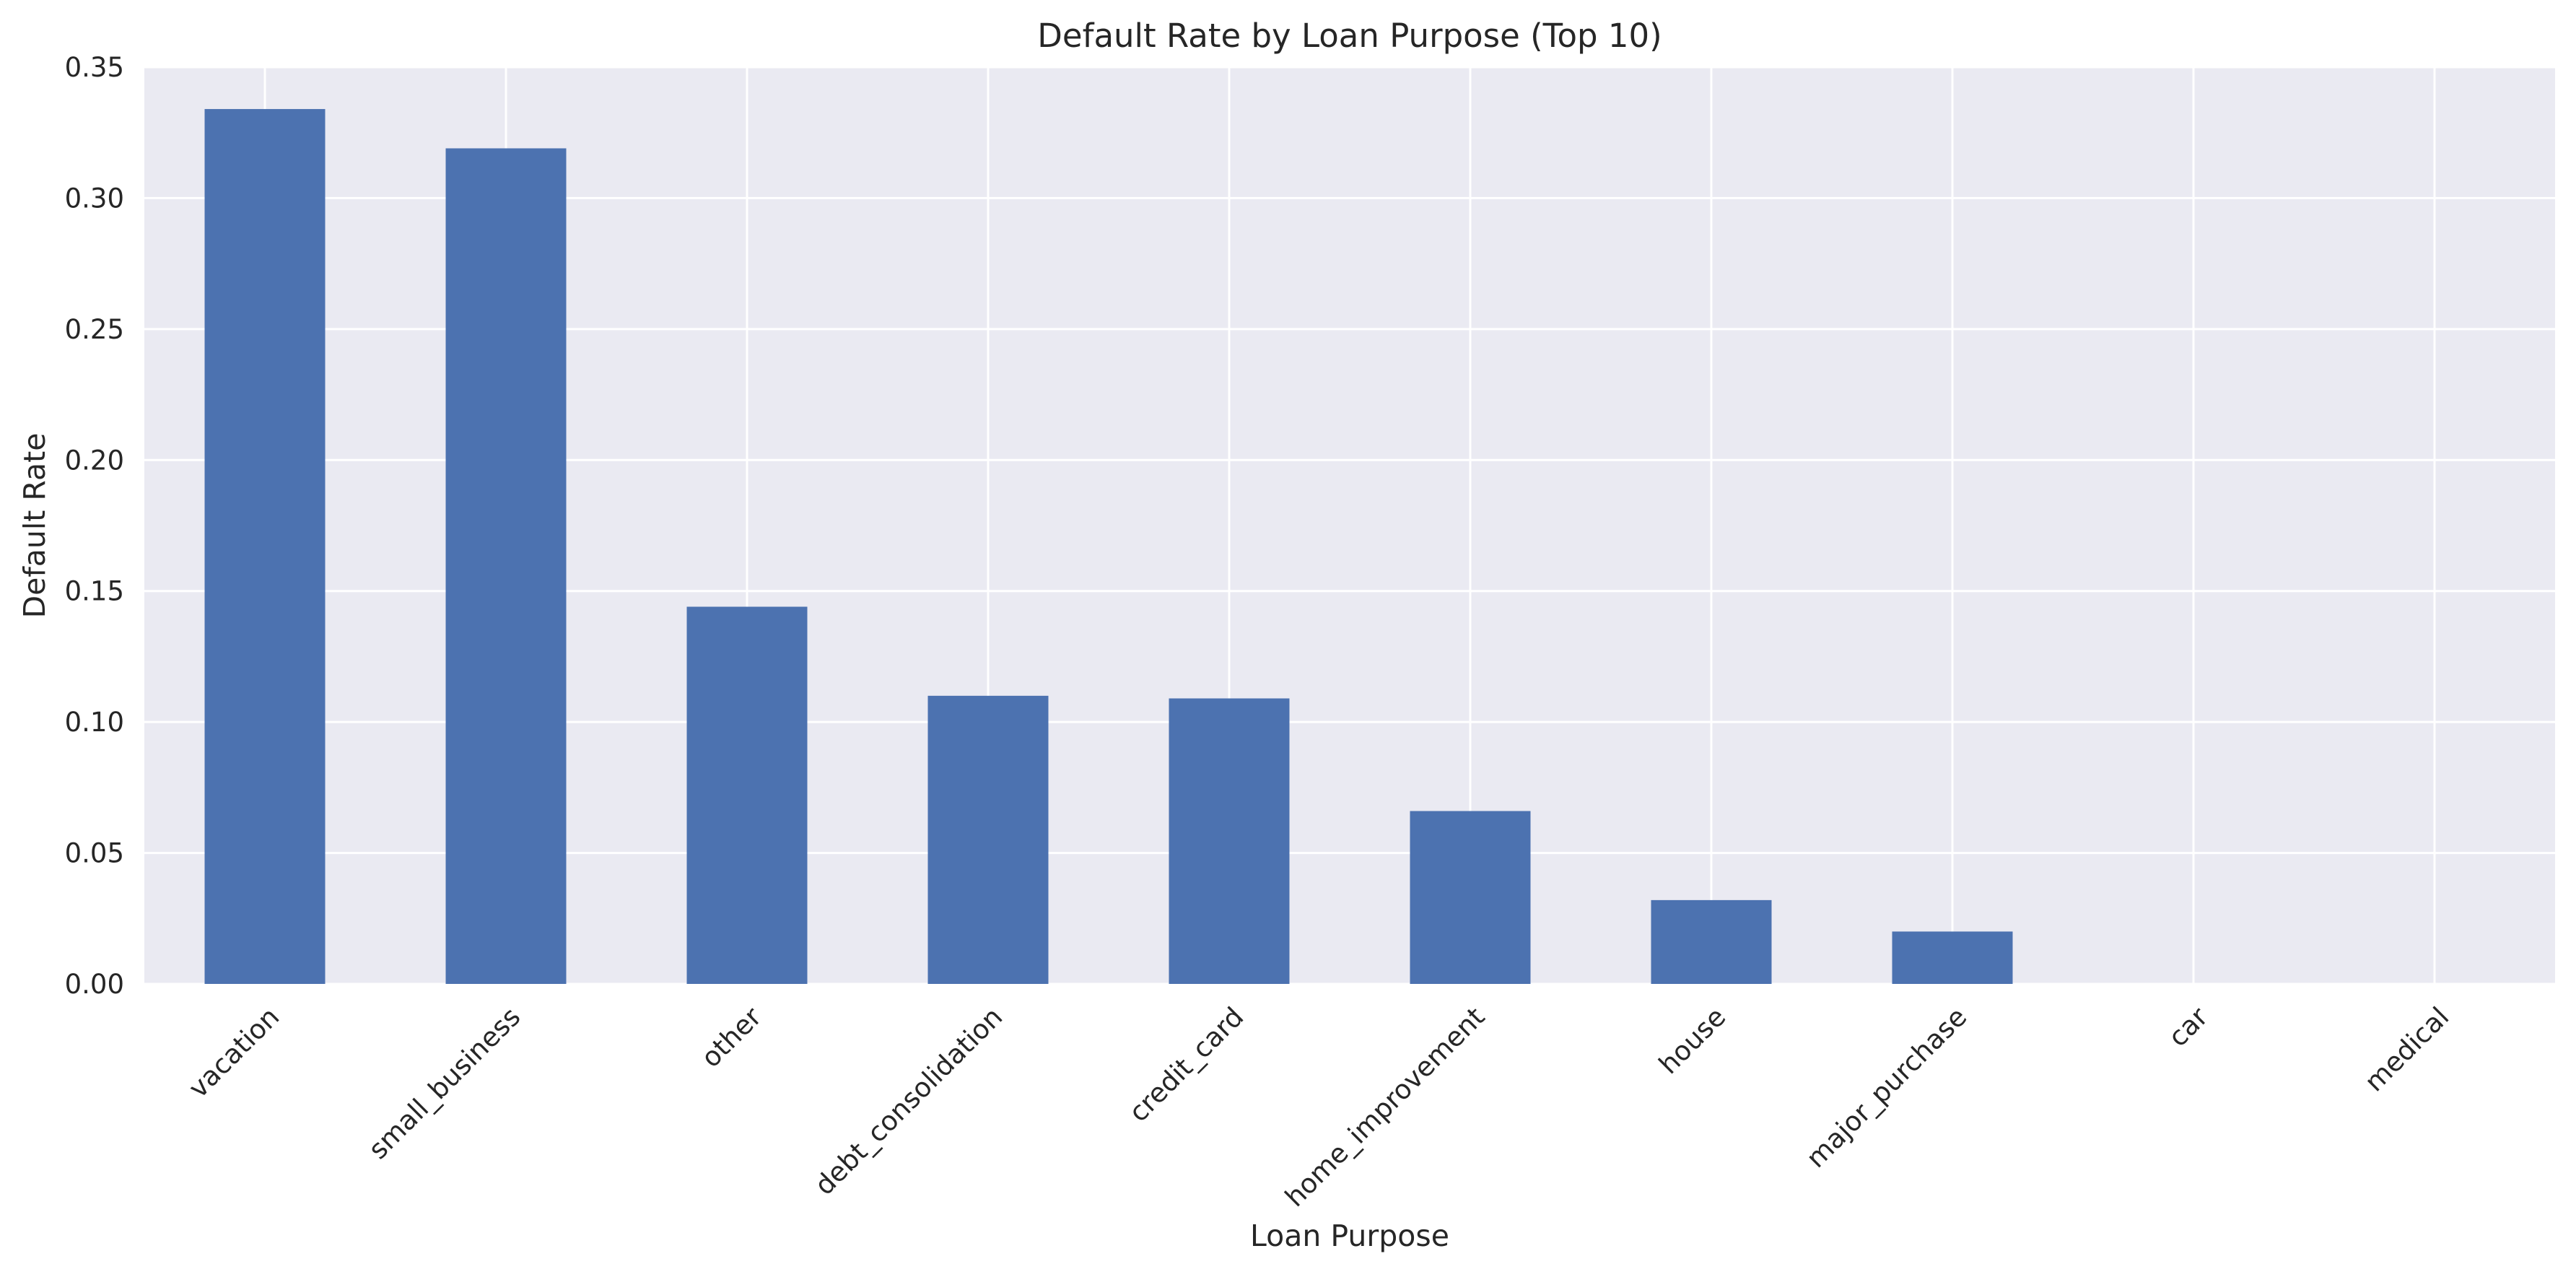 Image resolution: width=2576 pixels, height=1277 pixels. What do you see at coordinates (1349, 36) in the screenshot?
I see `chart-title: Default Rate by Loan Purpose (Top 10)` at bounding box center [1349, 36].